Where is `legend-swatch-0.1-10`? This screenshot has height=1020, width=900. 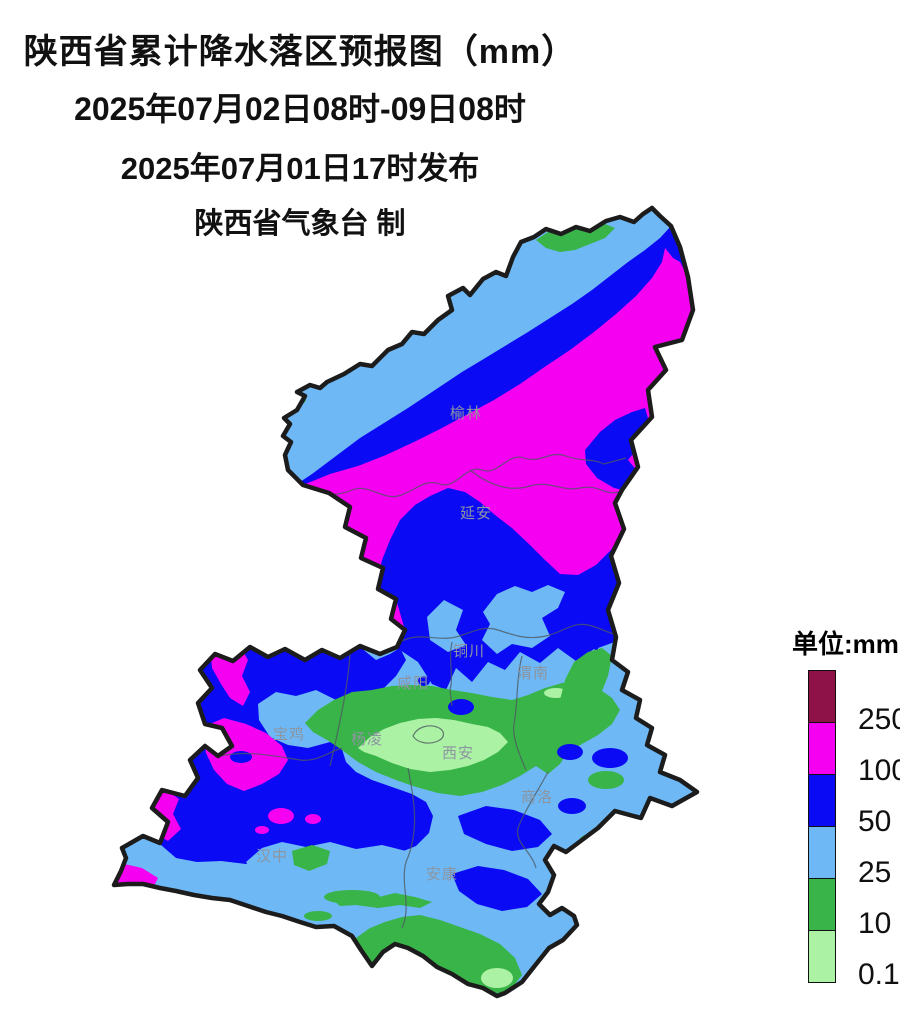 legend-swatch-0.1-10 is located at coordinates (822, 956).